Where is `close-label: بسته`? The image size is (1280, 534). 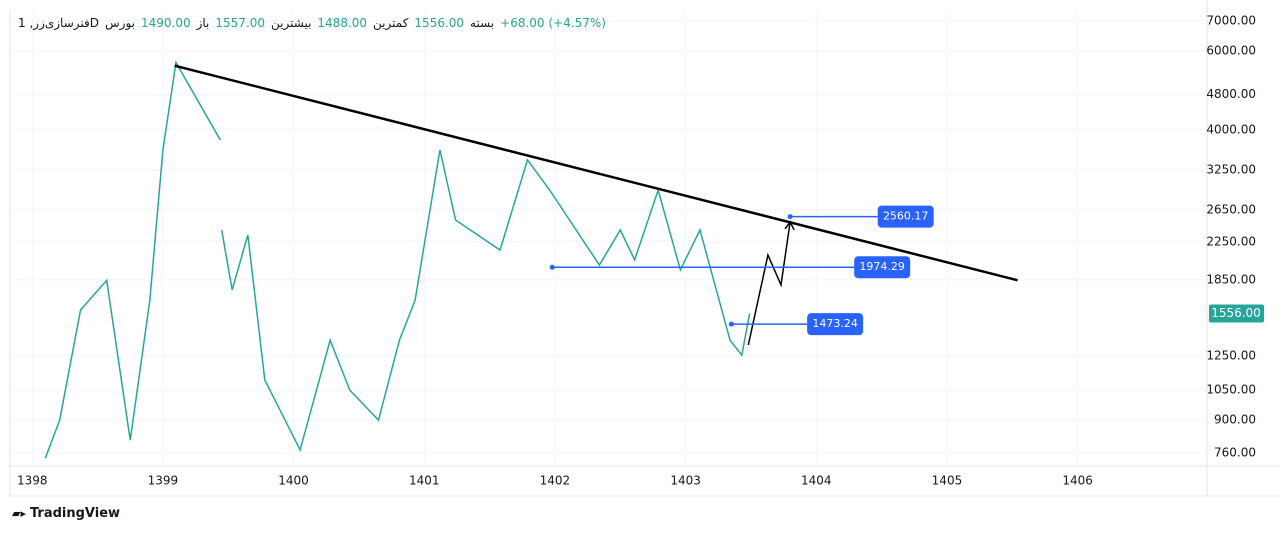
close-label: بسته is located at coordinates (482, 23).